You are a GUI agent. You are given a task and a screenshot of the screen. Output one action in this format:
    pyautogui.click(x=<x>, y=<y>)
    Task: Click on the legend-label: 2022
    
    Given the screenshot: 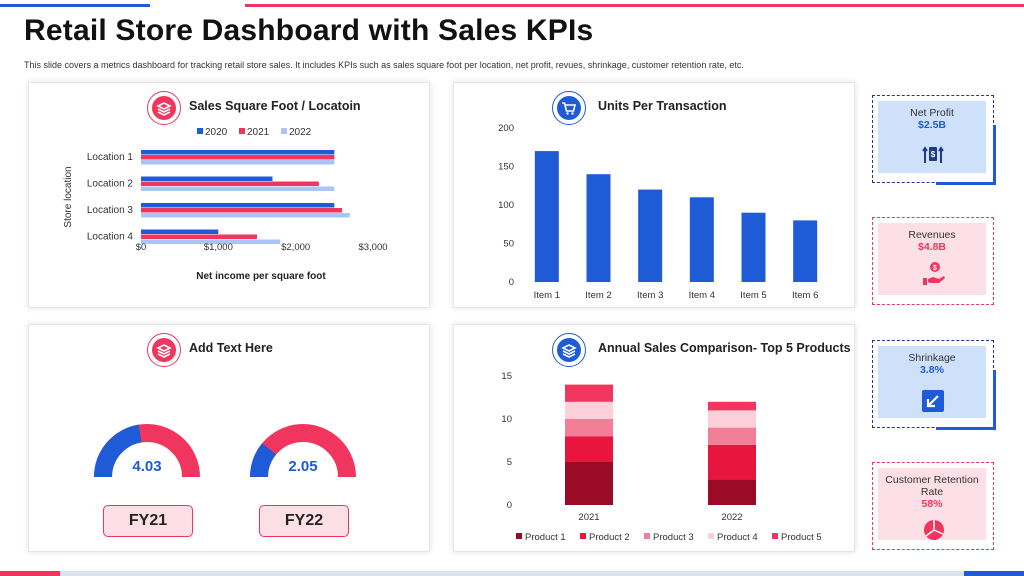 What is the action you would take?
    pyautogui.click(x=300, y=132)
    